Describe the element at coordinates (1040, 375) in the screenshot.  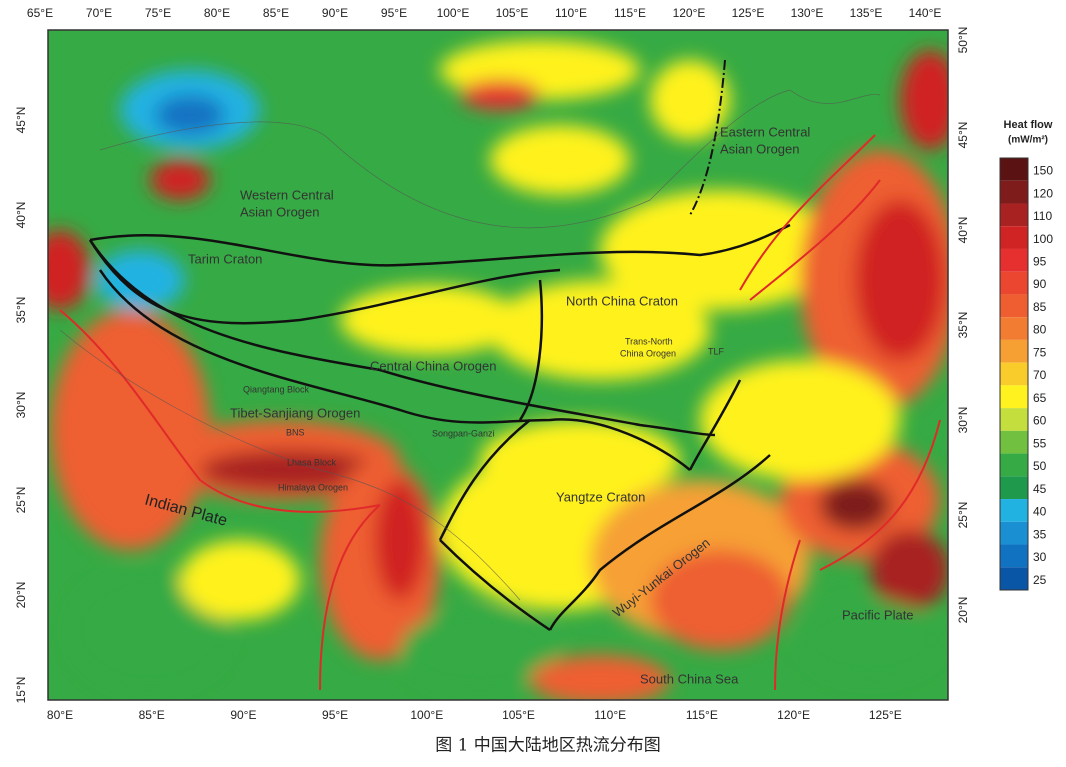
I see `legend-label: 70` at that location.